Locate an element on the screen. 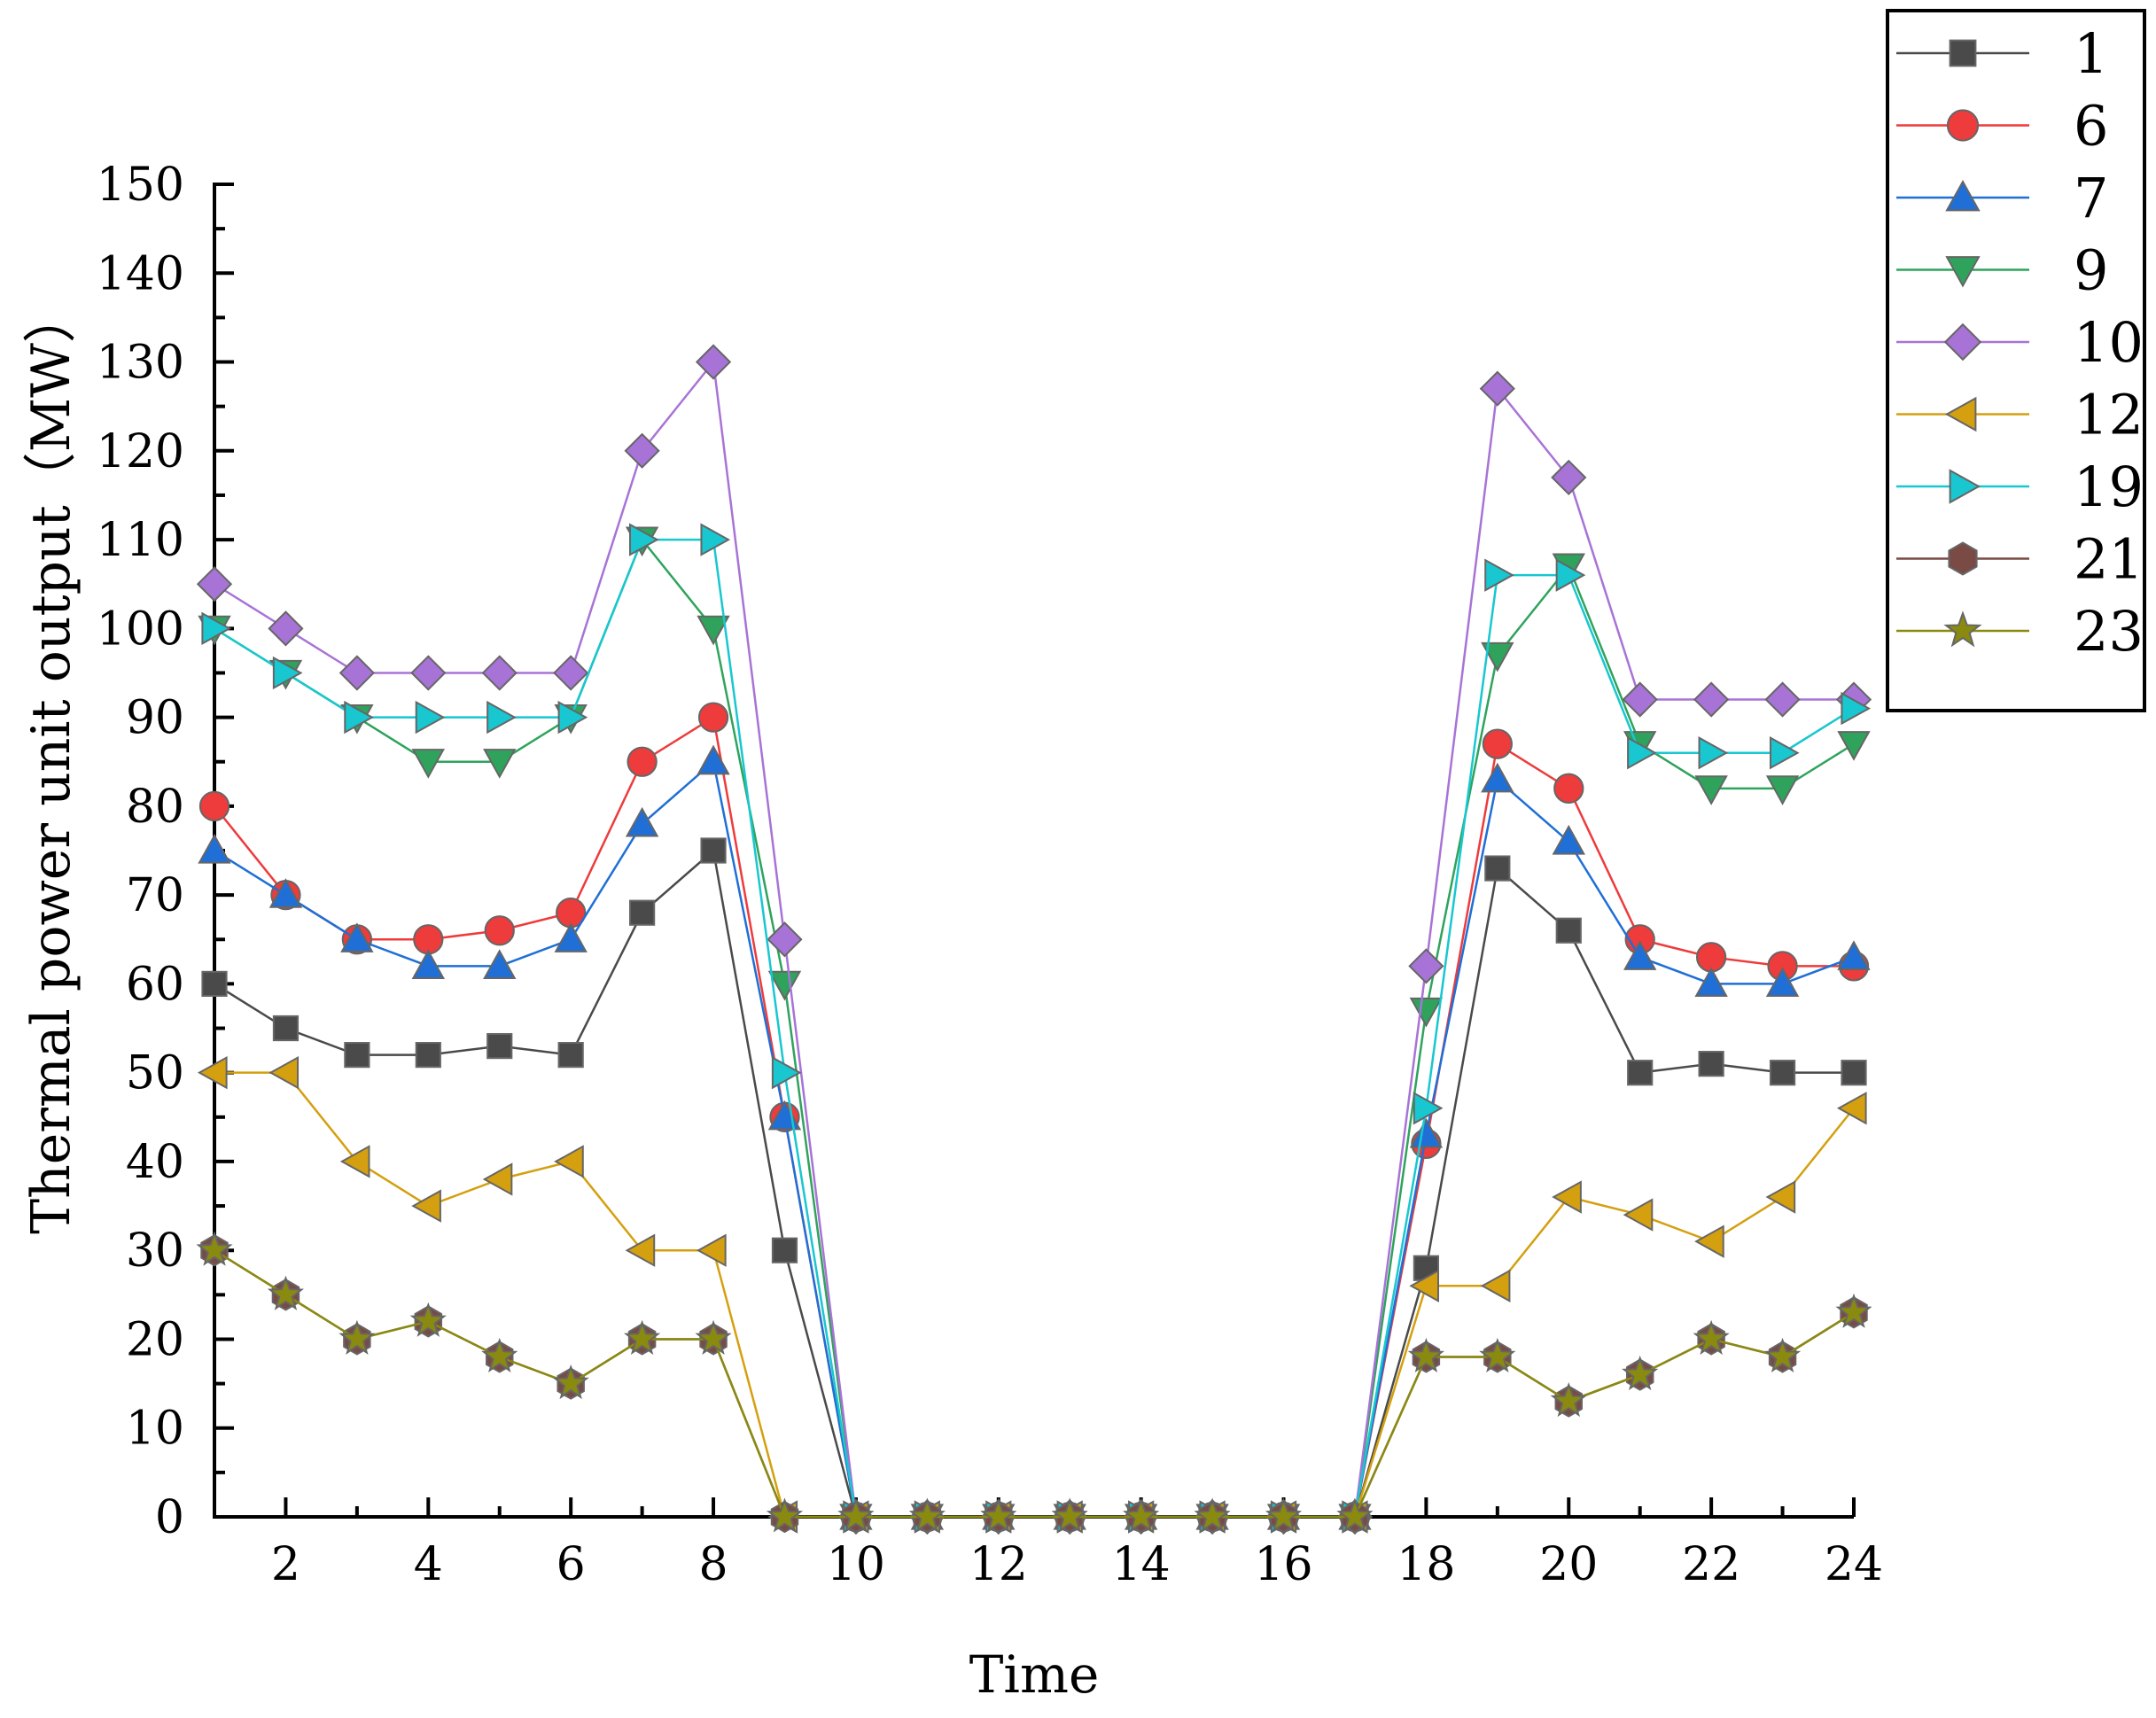 Image resolution: width=2156 pixels, height=1718 pixels. x-tick-label: 22 is located at coordinates (1711, 1565).